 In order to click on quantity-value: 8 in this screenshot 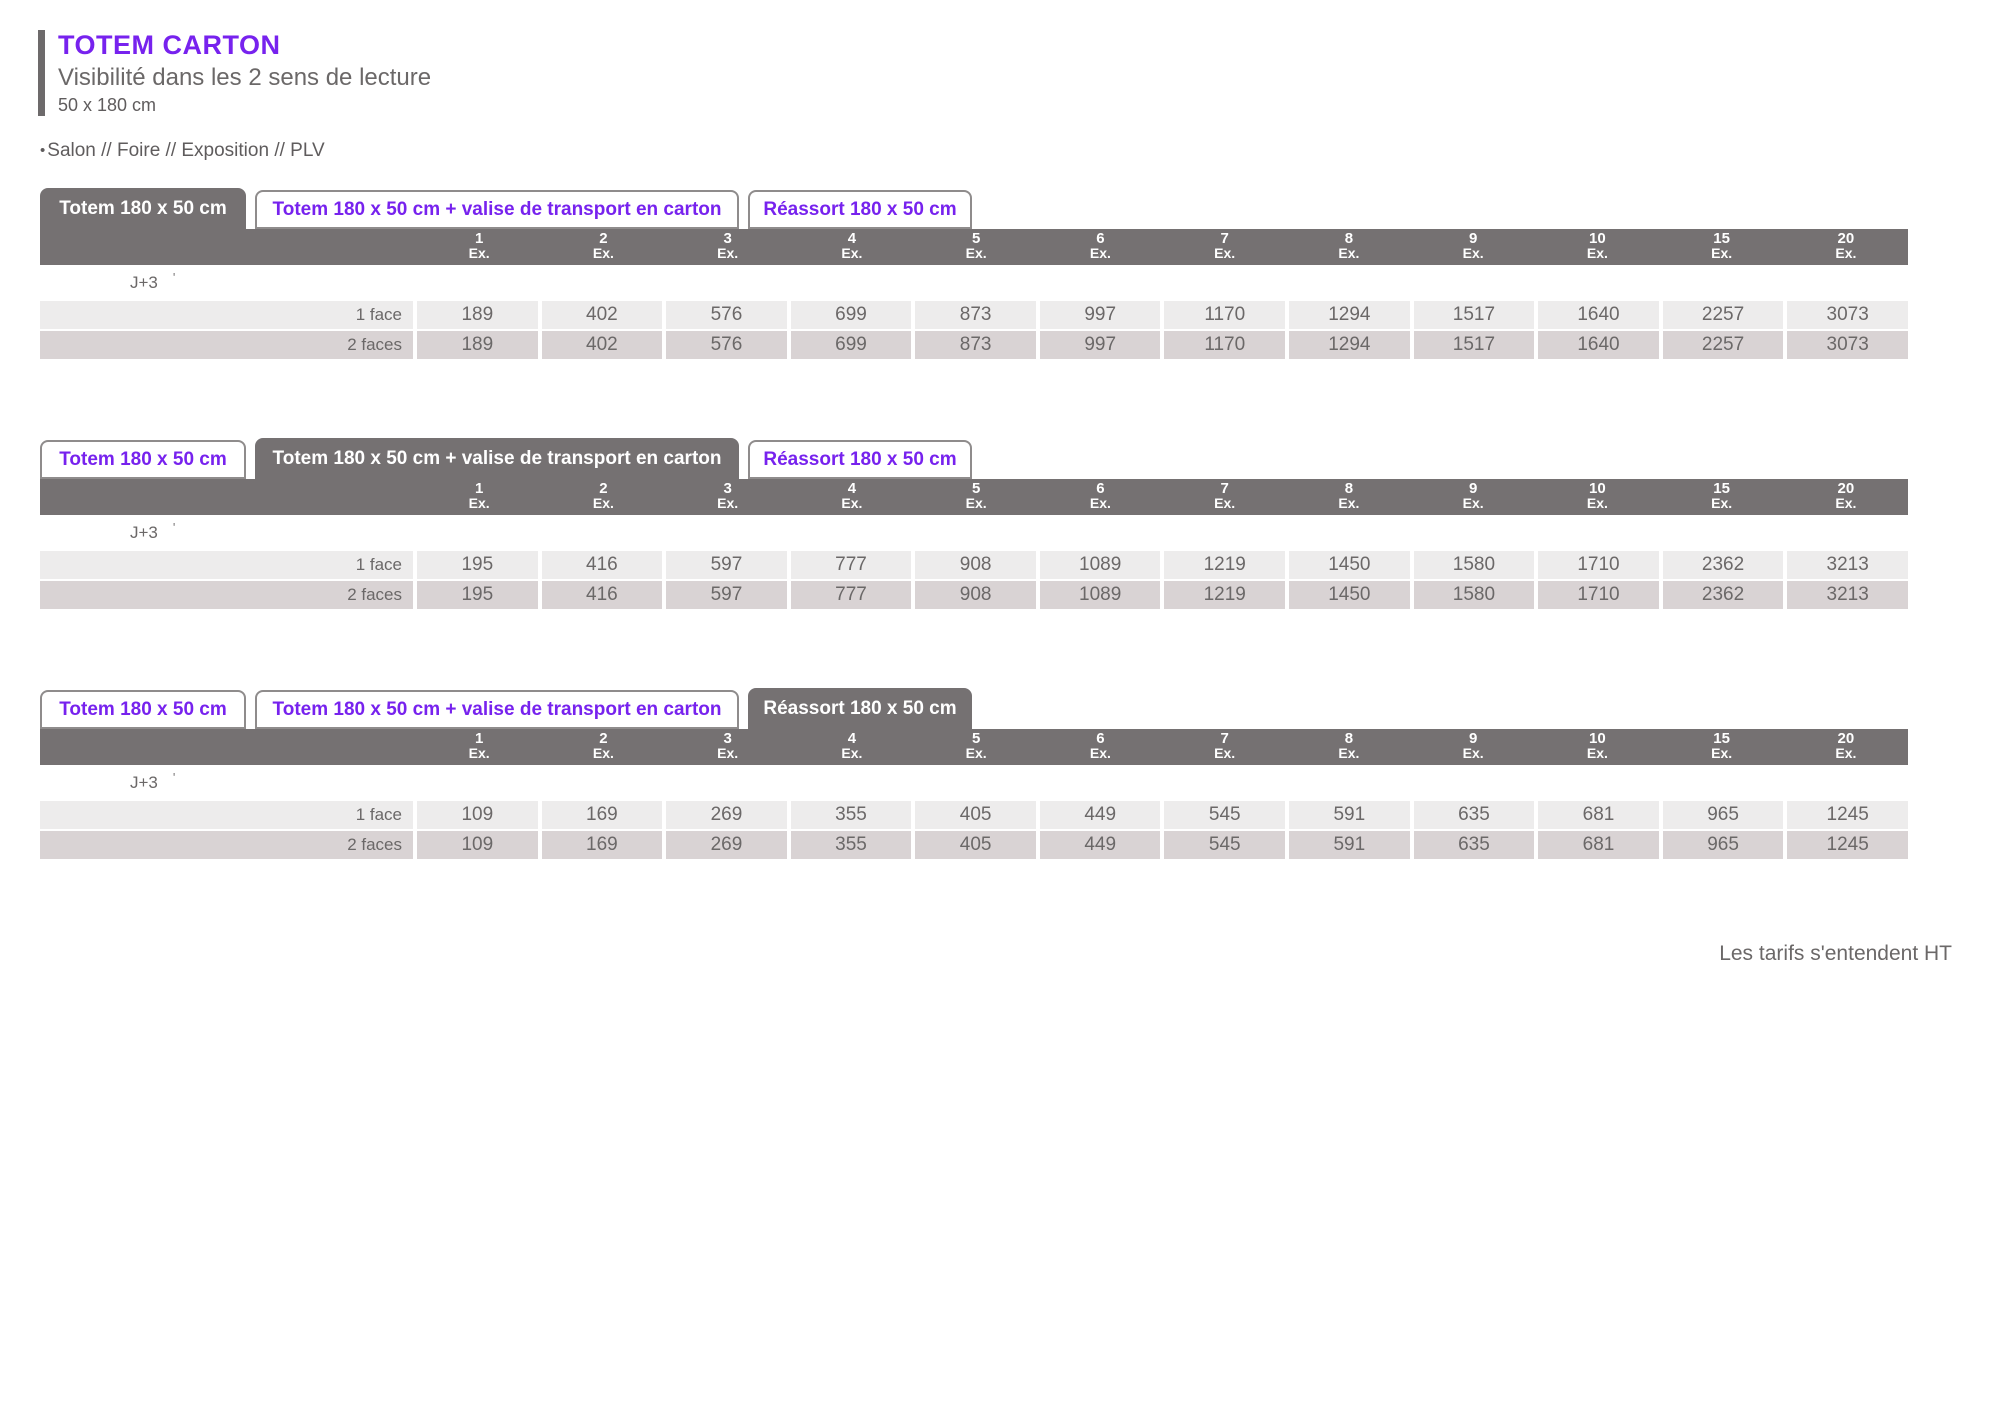, I will do `click(1349, 738)`.